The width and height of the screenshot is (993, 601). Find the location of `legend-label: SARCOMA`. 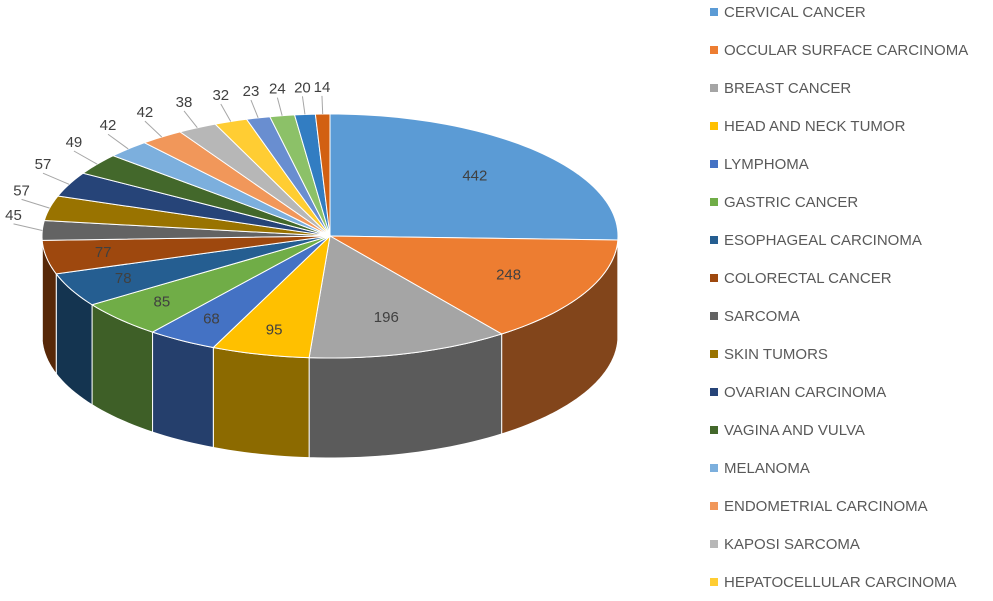

legend-label: SARCOMA is located at coordinates (762, 316).